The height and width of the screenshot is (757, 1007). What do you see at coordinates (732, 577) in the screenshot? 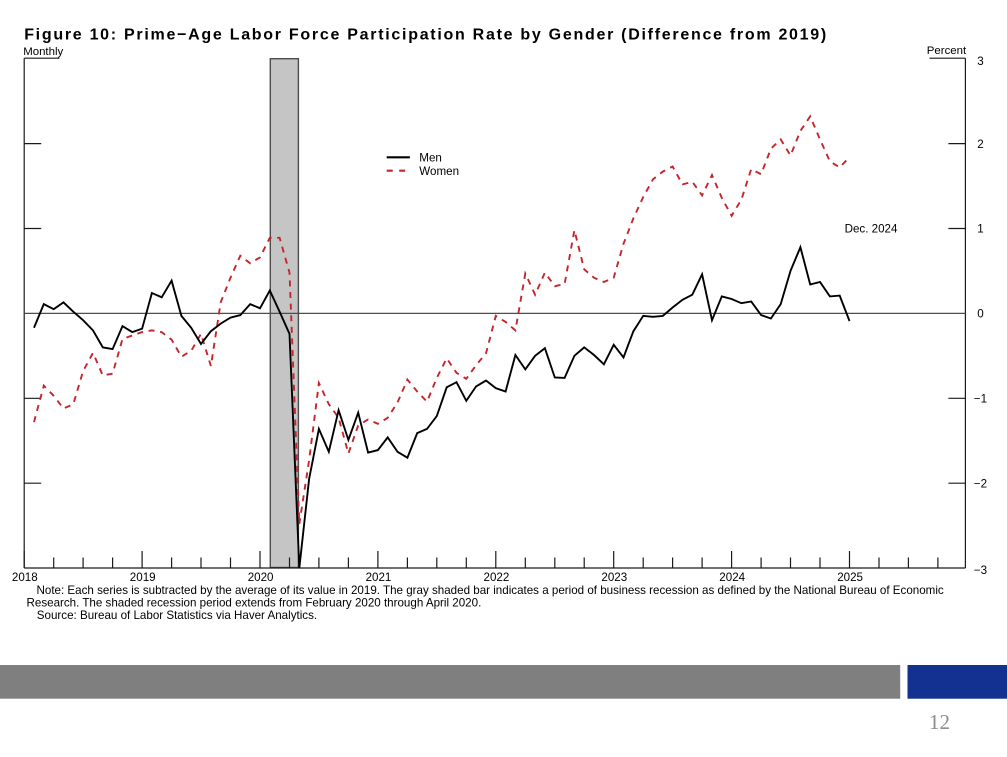
I see `svg-text: 2024` at bounding box center [732, 577].